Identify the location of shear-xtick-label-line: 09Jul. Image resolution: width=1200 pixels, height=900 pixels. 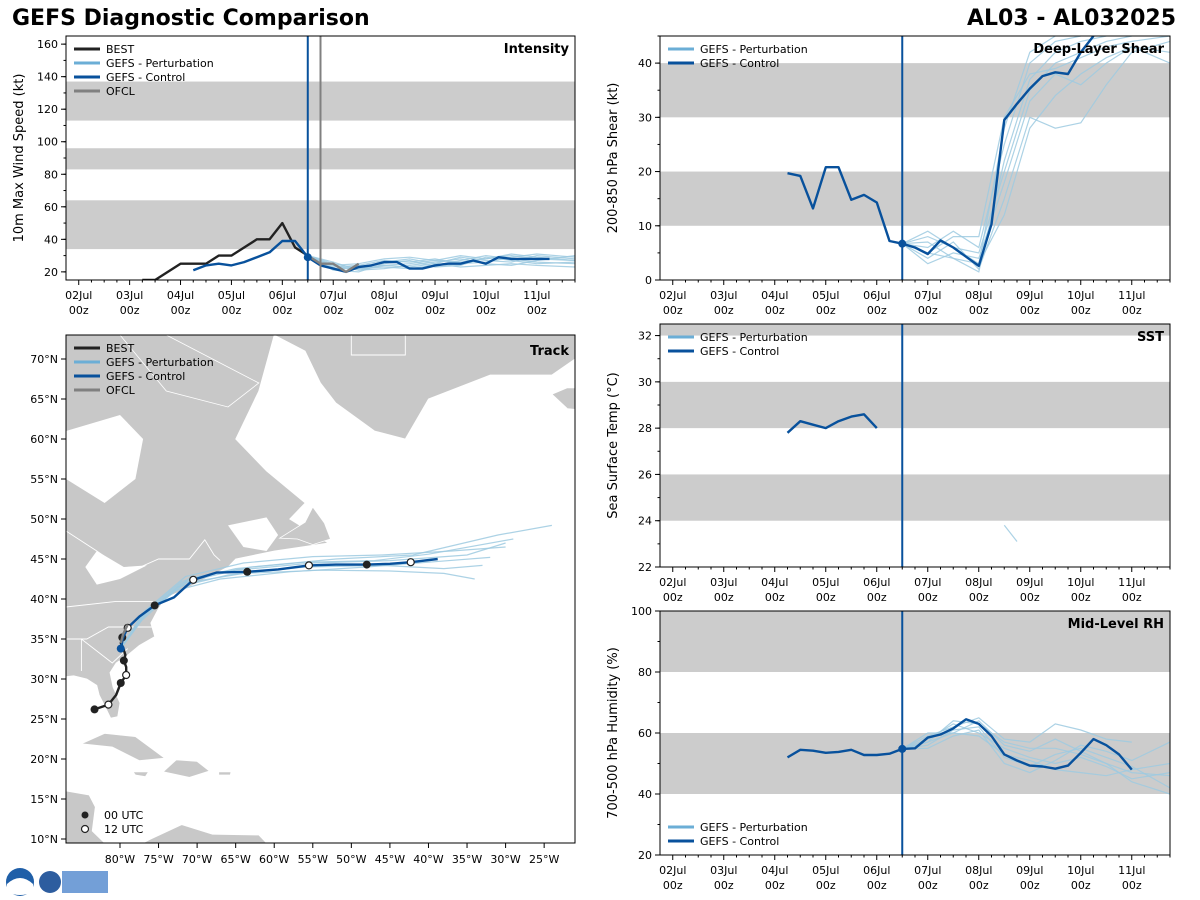
(1029, 295).